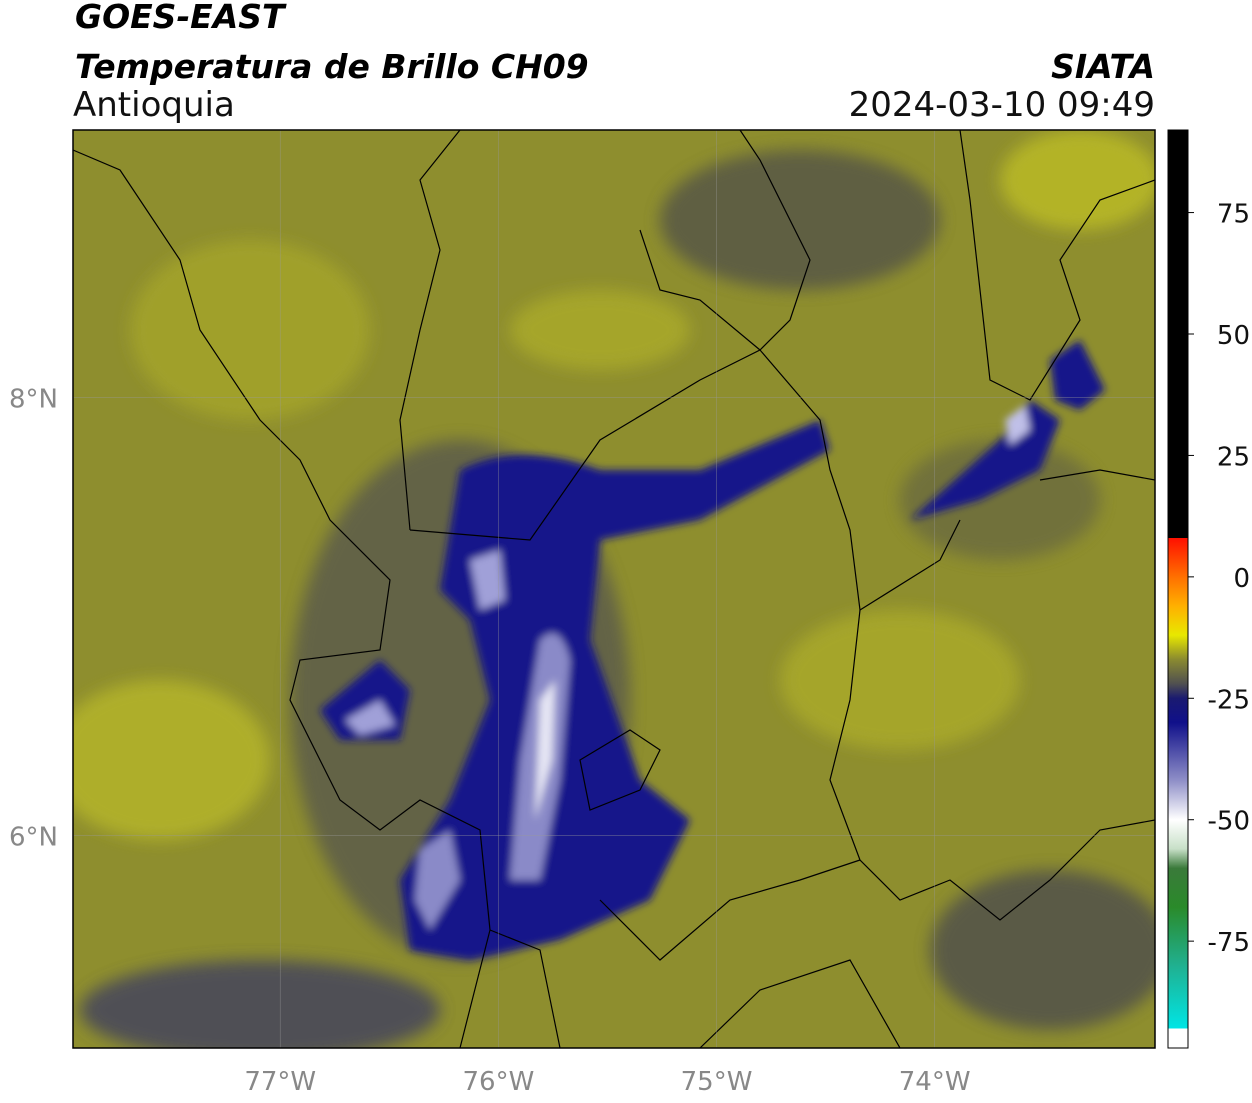 Image resolution: width=1252 pixels, height=1103 pixels. I want to click on colorbar-tick-label: -75, so click(1229, 943).